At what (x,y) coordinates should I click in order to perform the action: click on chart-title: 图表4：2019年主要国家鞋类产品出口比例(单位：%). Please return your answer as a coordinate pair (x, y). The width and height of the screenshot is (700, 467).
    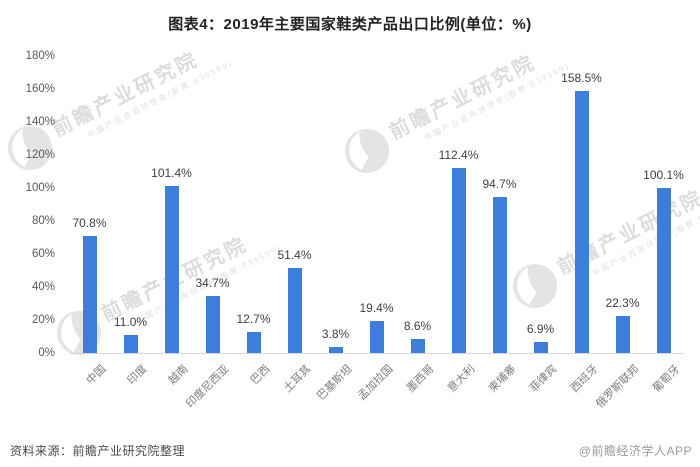
    Looking at the image, I should click on (350, 24).